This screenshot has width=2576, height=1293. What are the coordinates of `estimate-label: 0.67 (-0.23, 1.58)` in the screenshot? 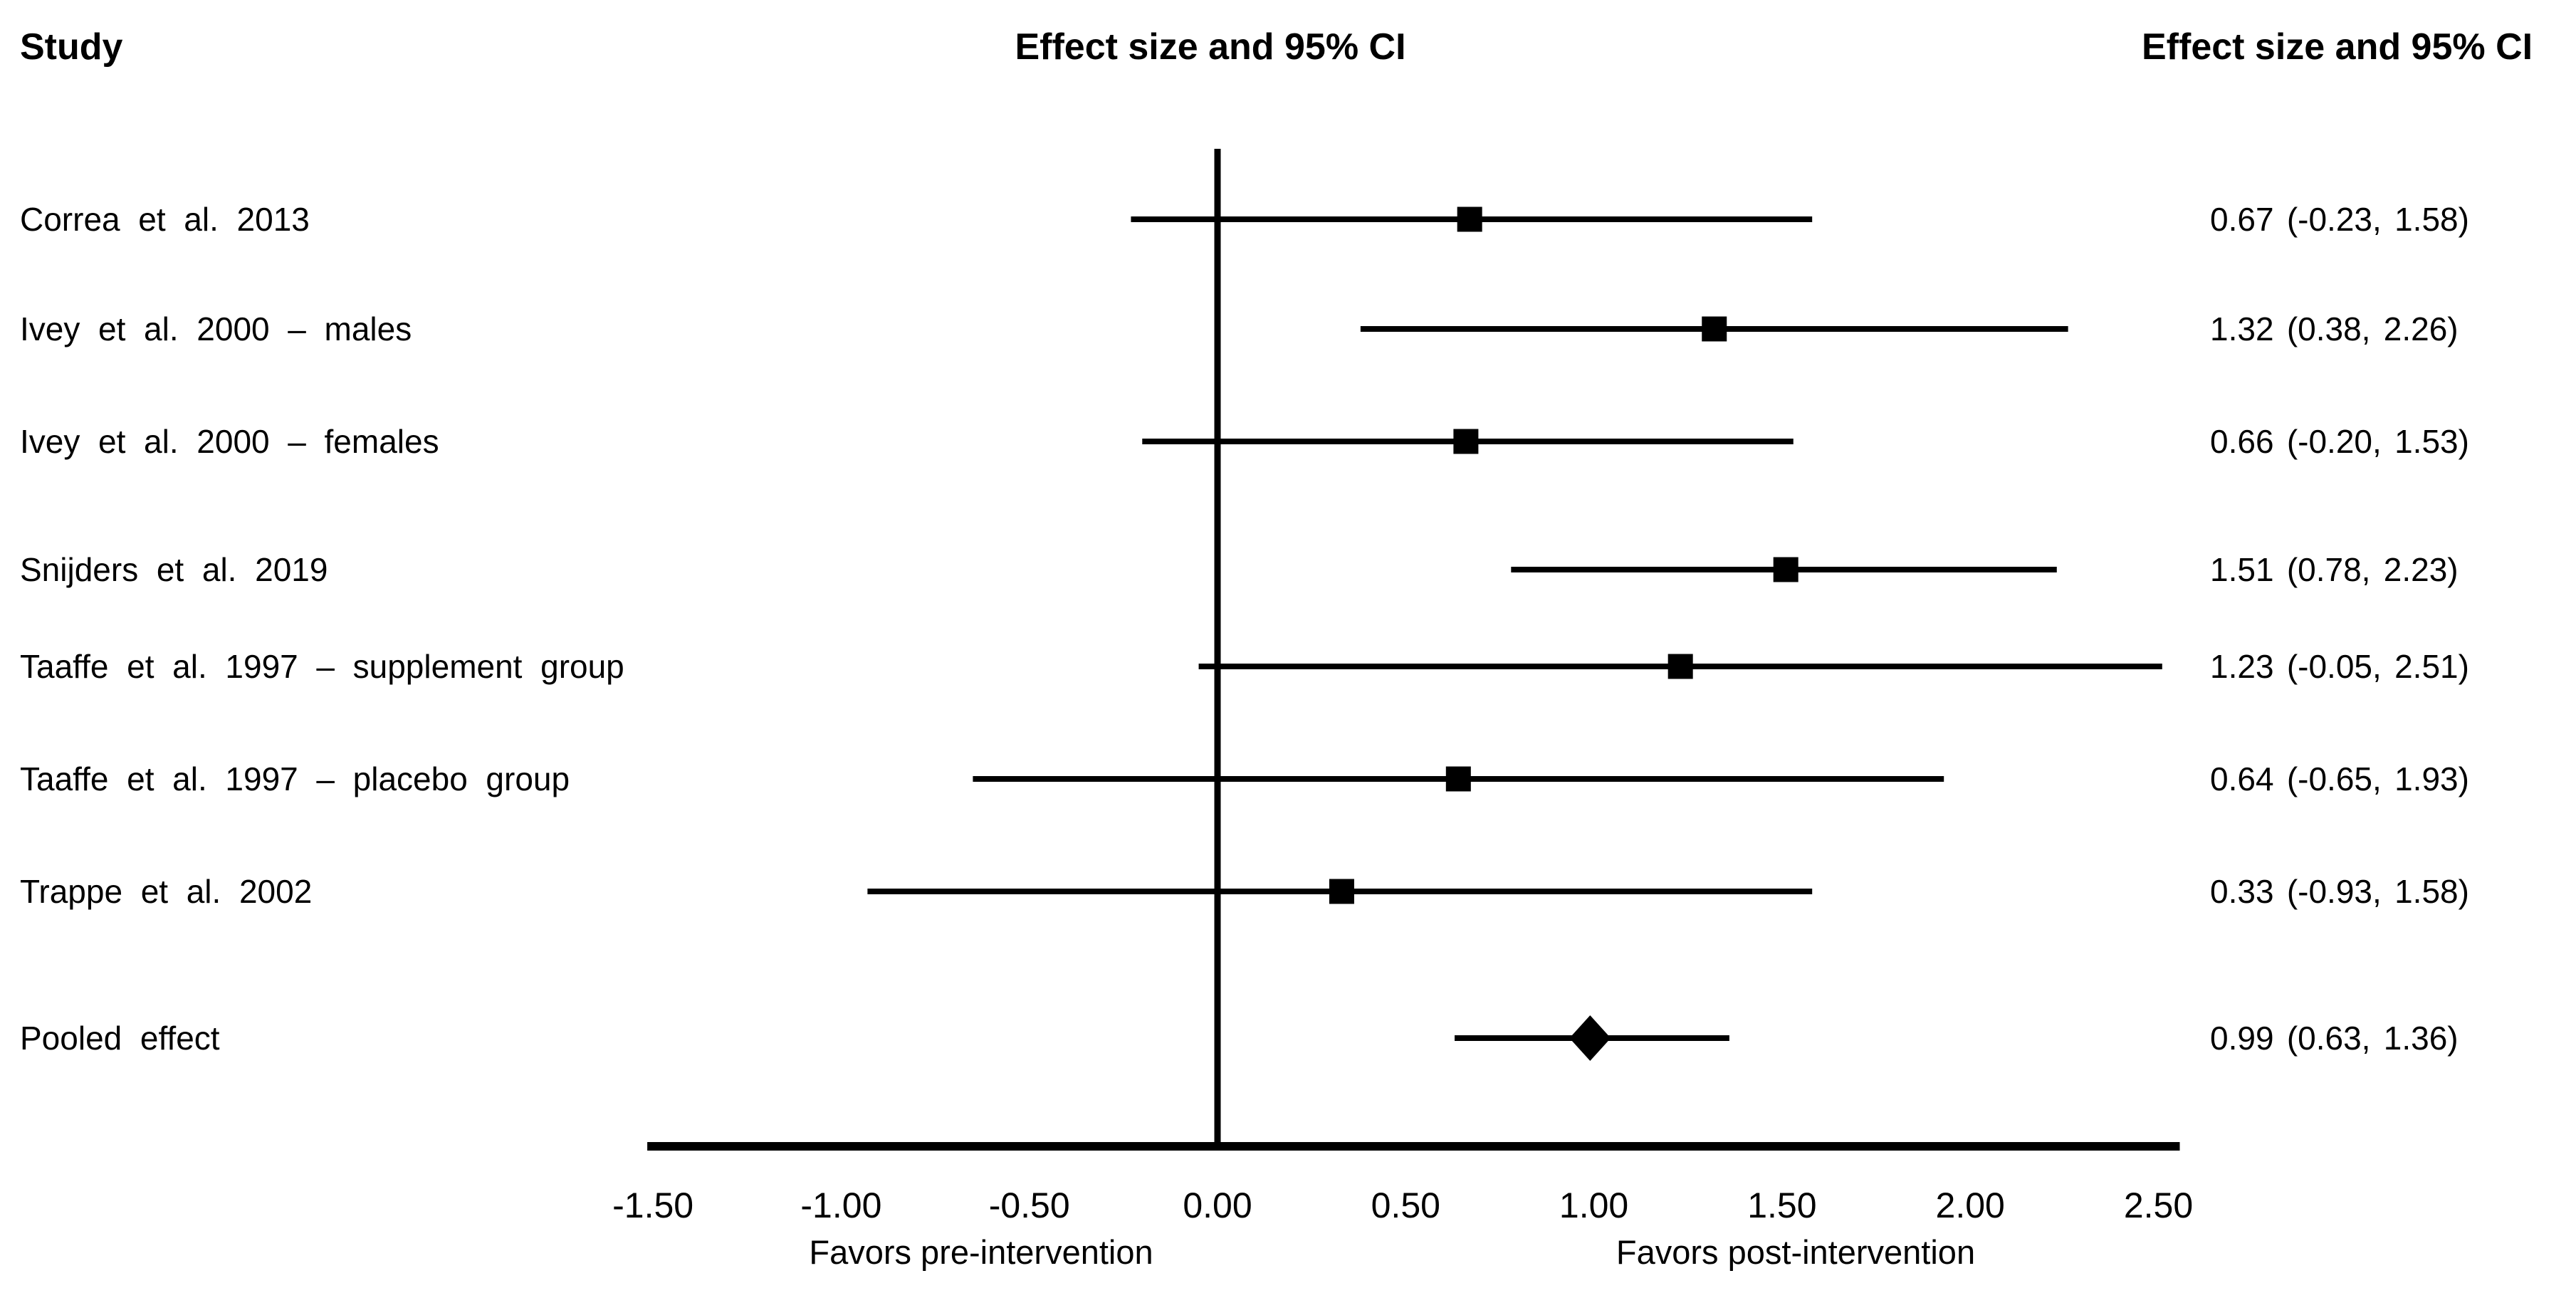 It's located at (2339, 219).